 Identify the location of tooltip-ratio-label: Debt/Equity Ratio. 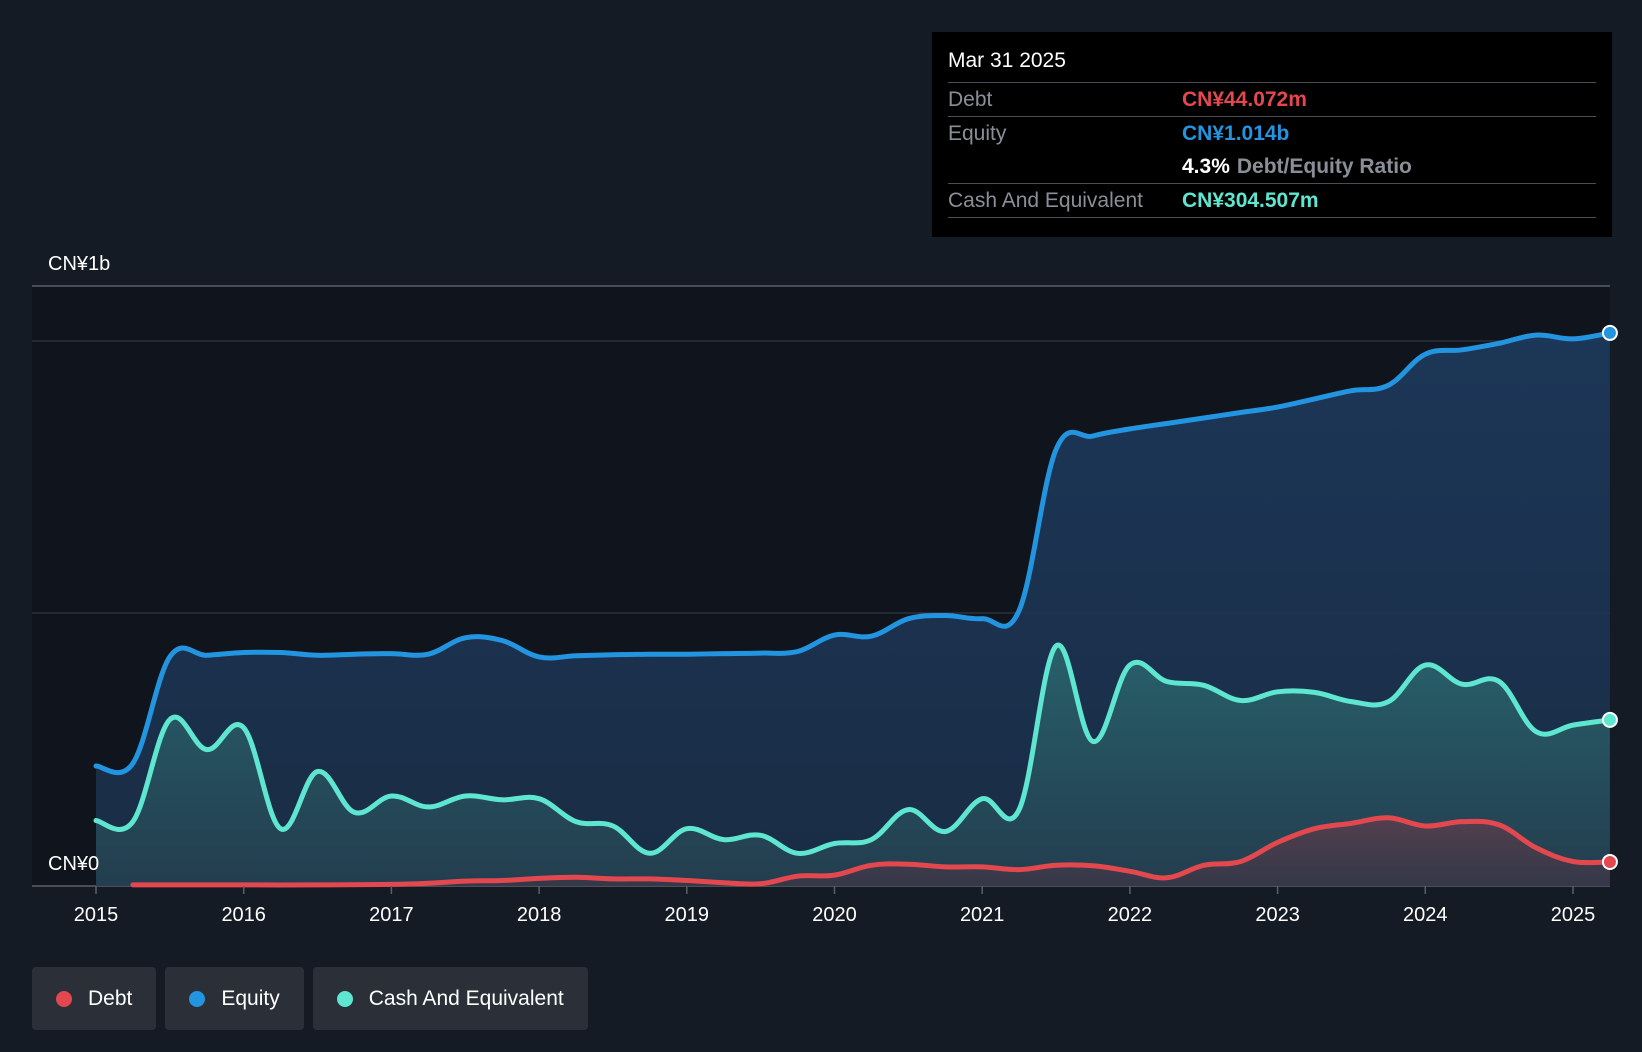
(1324, 166).